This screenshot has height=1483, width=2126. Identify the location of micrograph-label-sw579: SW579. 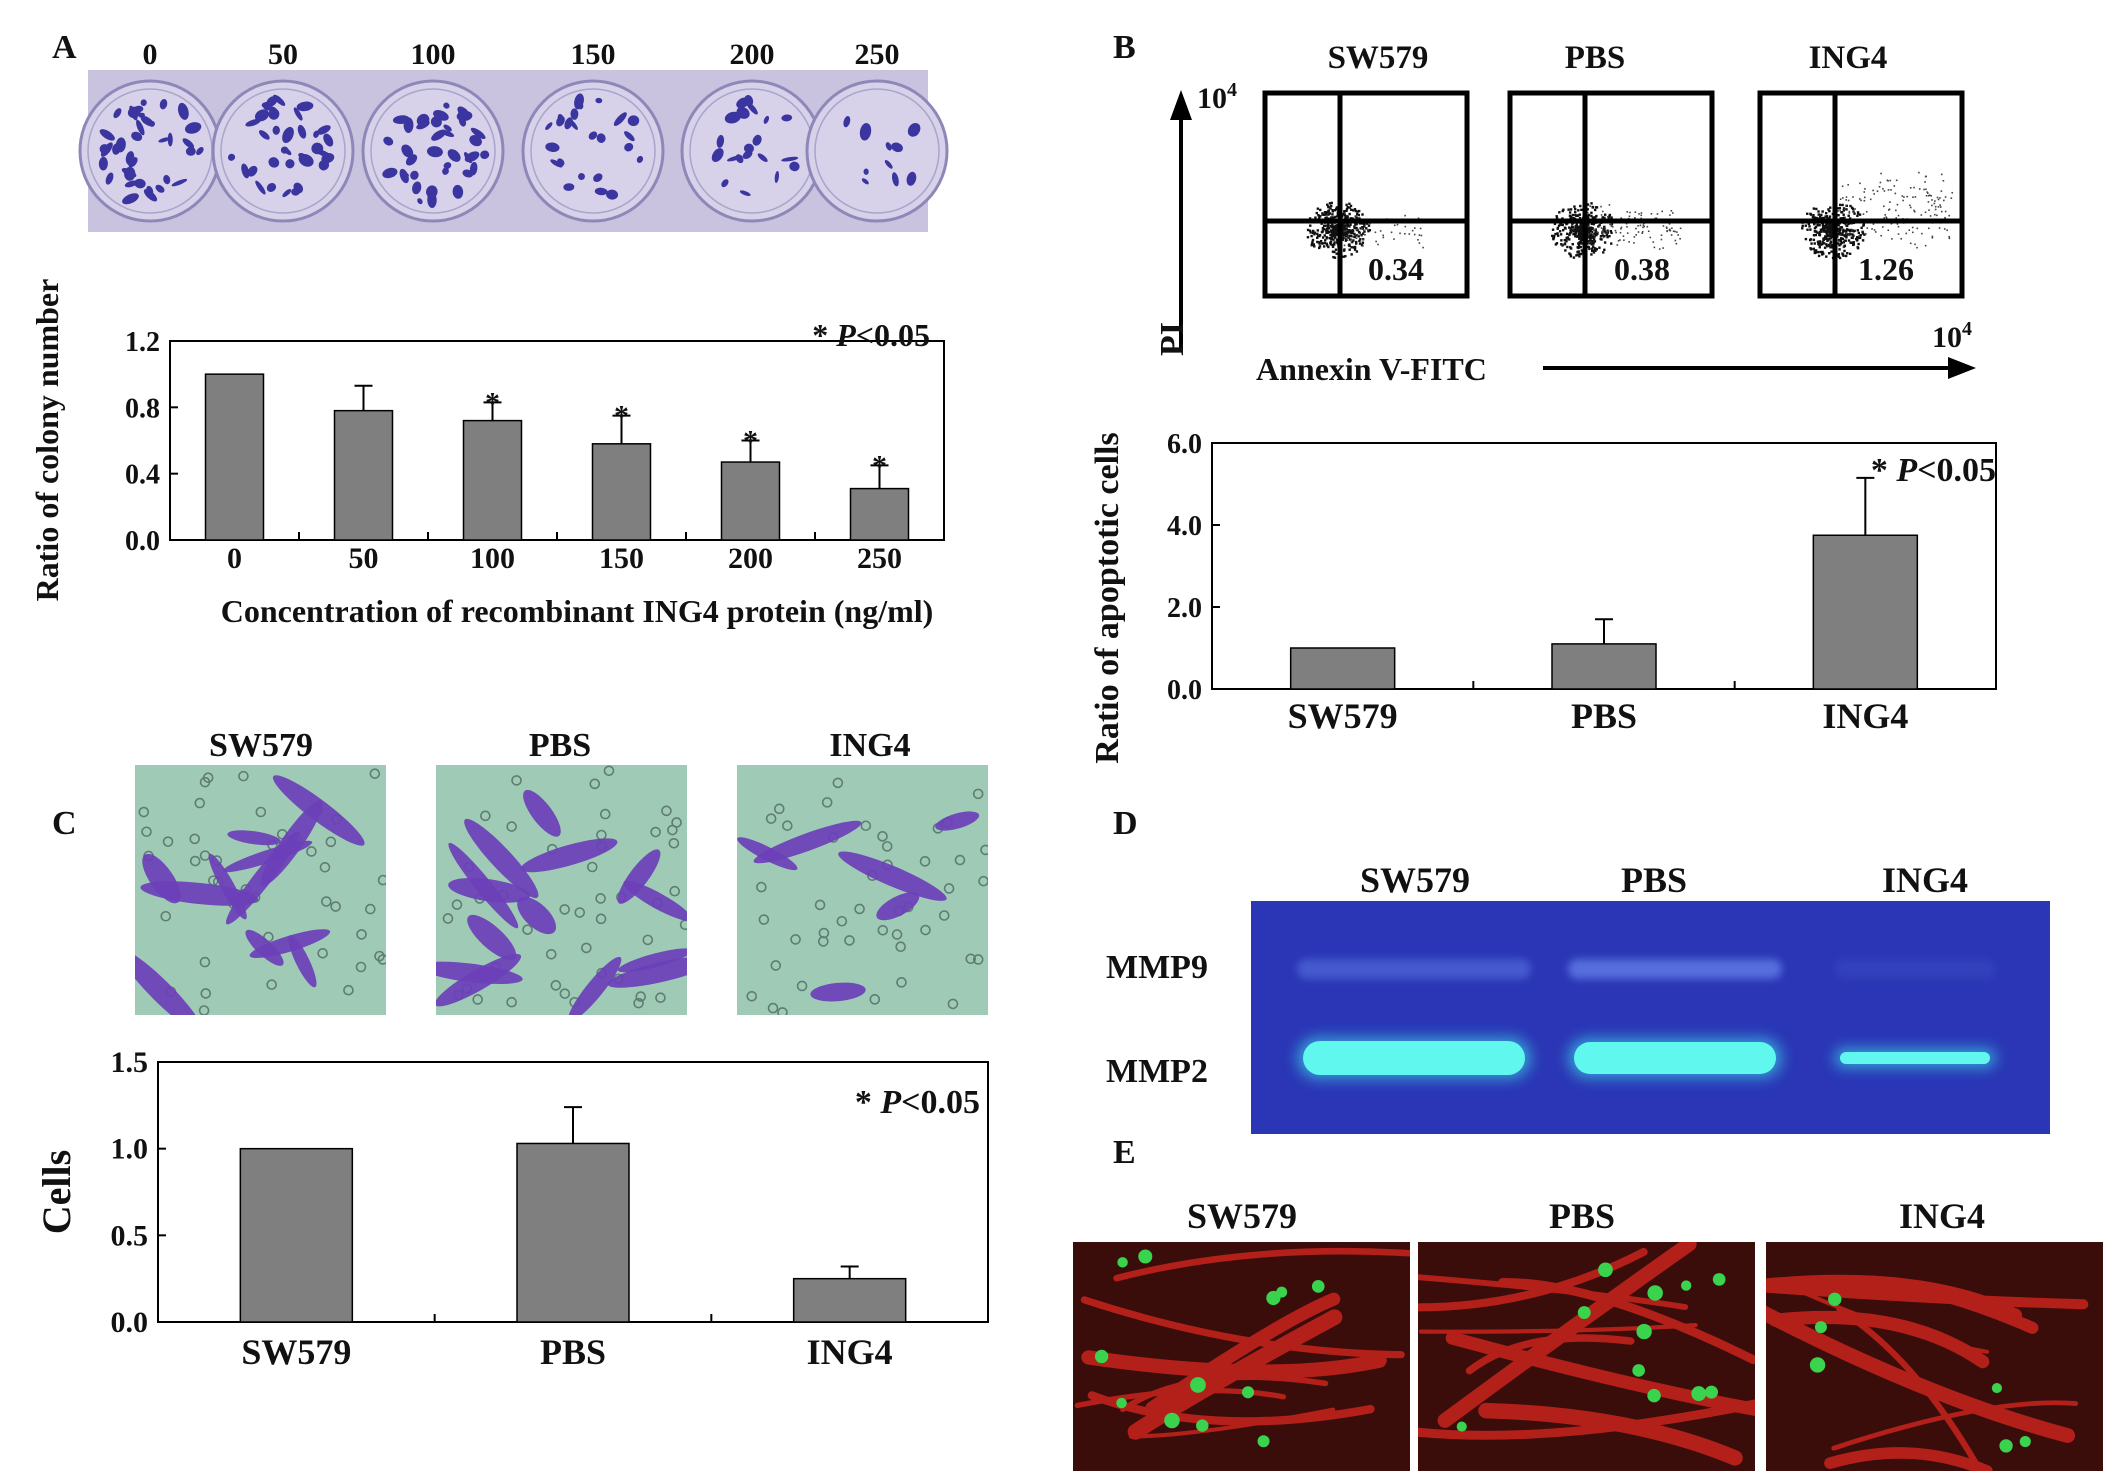
(261, 745).